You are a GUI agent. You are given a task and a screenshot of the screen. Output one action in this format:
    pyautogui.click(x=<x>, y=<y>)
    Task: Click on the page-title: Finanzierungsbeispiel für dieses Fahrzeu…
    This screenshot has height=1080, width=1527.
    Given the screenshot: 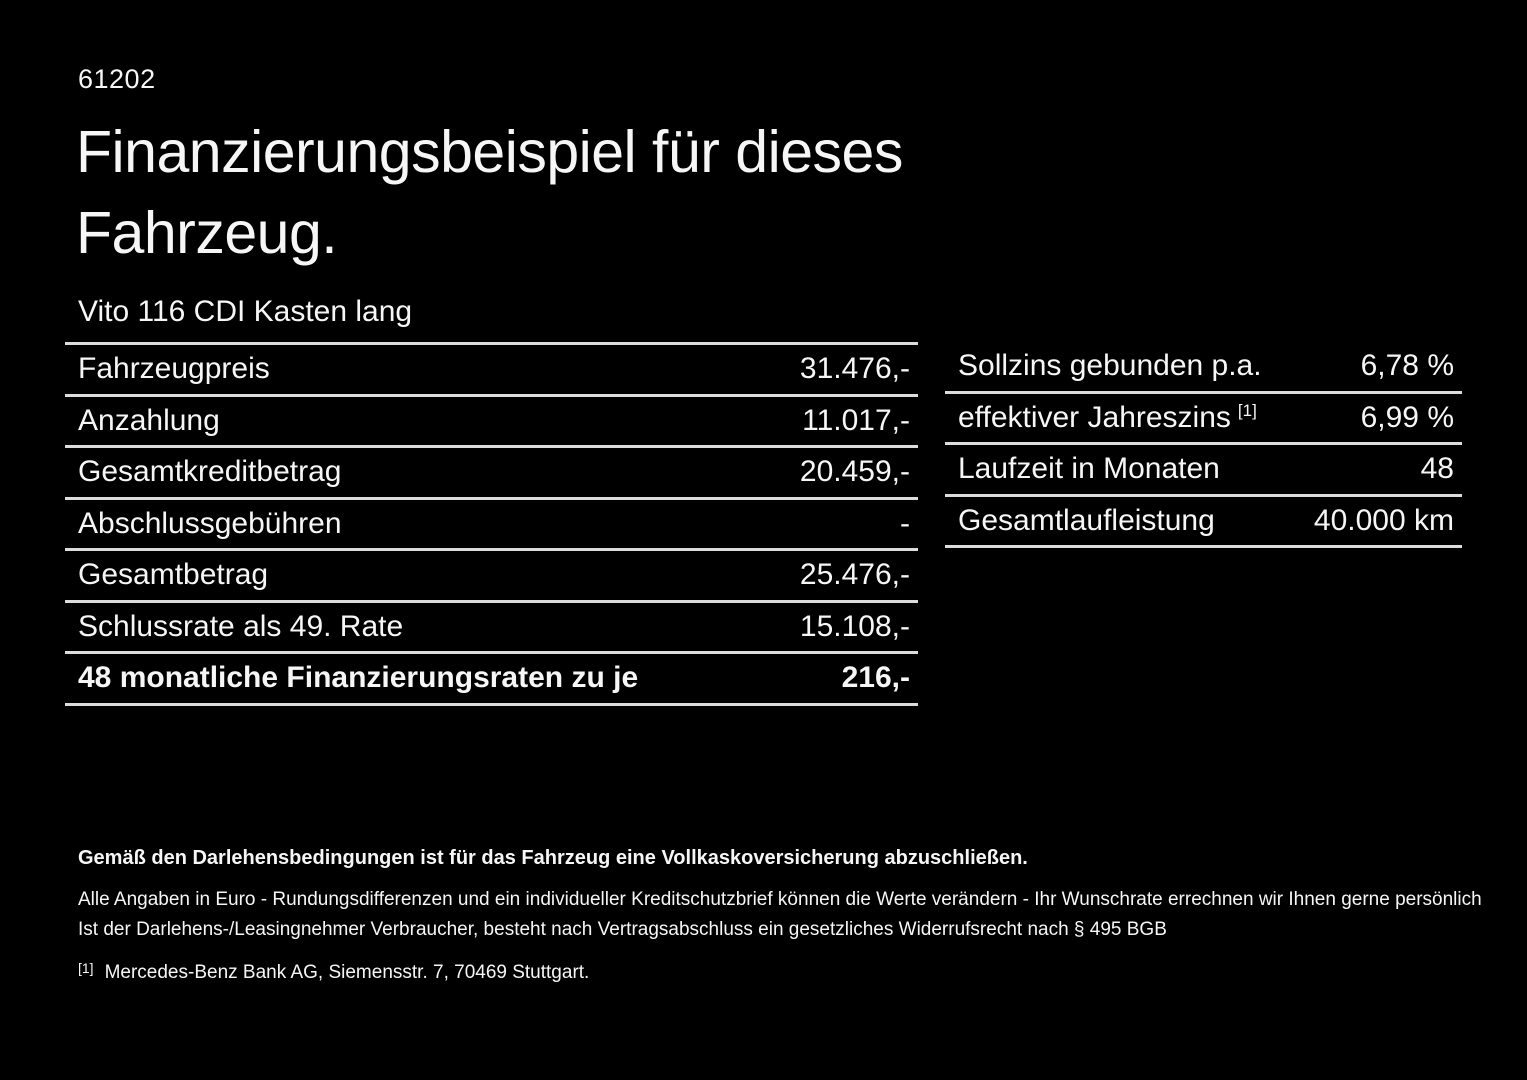 What is the action you would take?
    pyautogui.click(x=489, y=193)
    